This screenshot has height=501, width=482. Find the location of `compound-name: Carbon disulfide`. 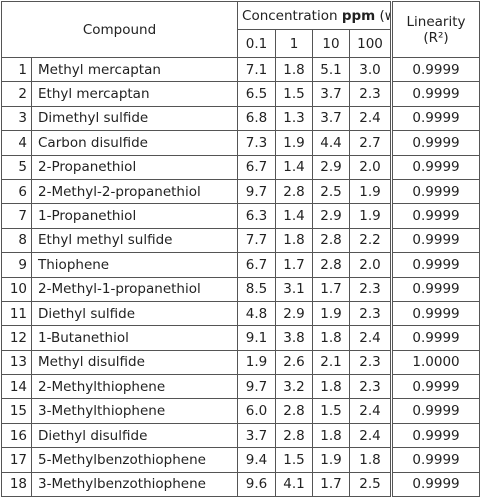

compound-name: Carbon disulfide is located at coordinates (134, 143).